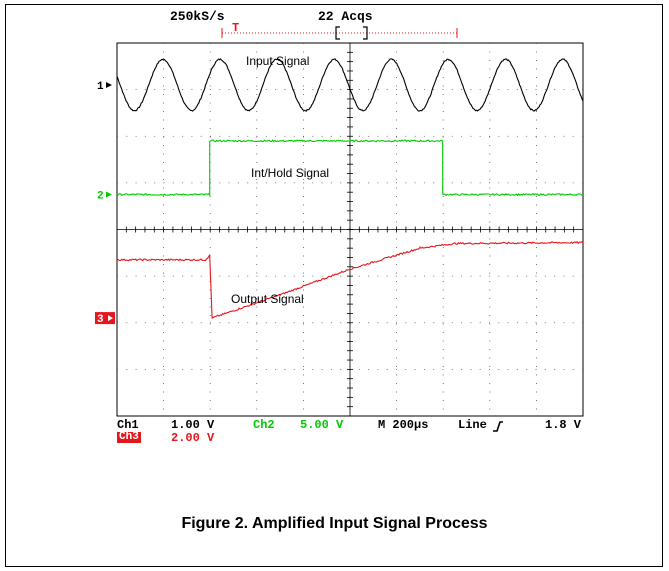 Image resolution: width=669 pixels, height=571 pixels. I want to click on trigger-indicator, so click(339, 33).